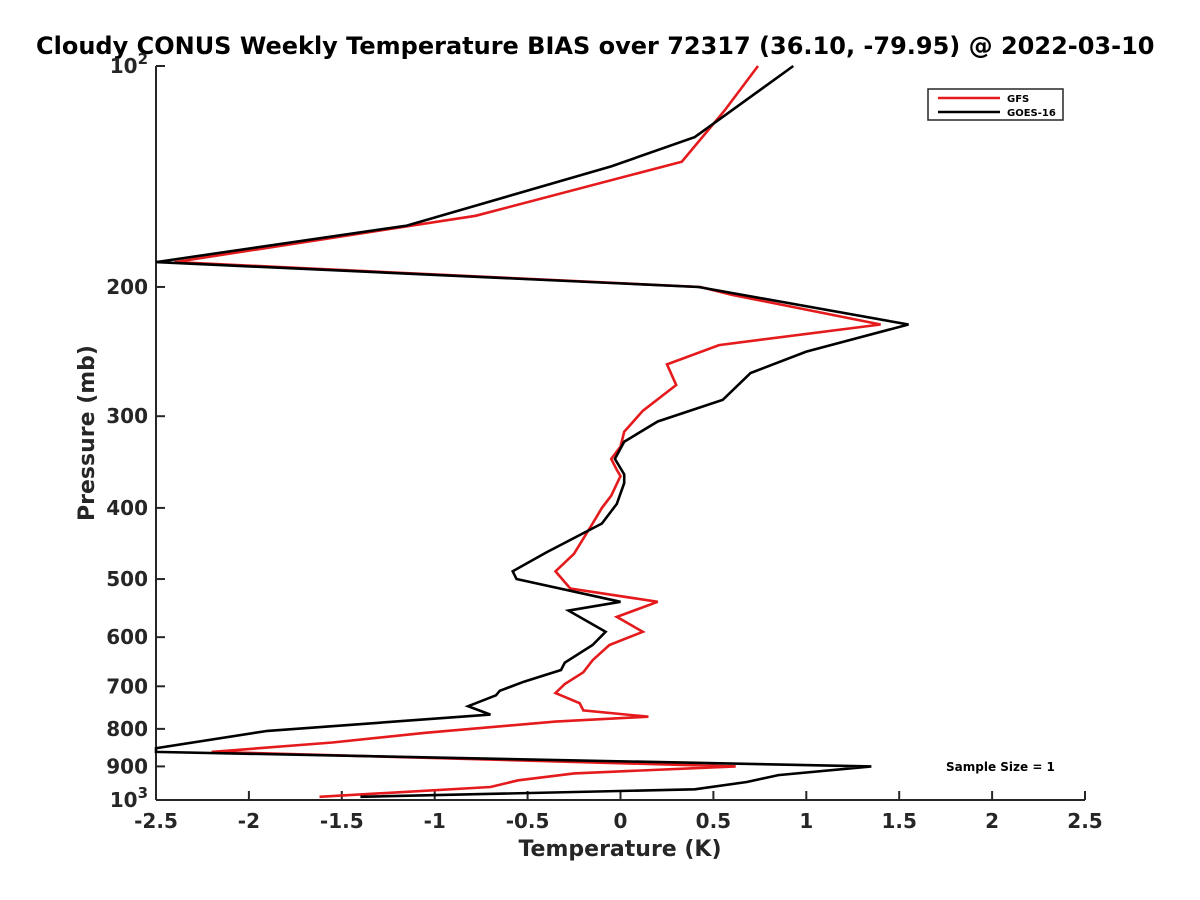  What do you see at coordinates (342, 821) in the screenshot?
I see `x-tick-label: -1.5` at bounding box center [342, 821].